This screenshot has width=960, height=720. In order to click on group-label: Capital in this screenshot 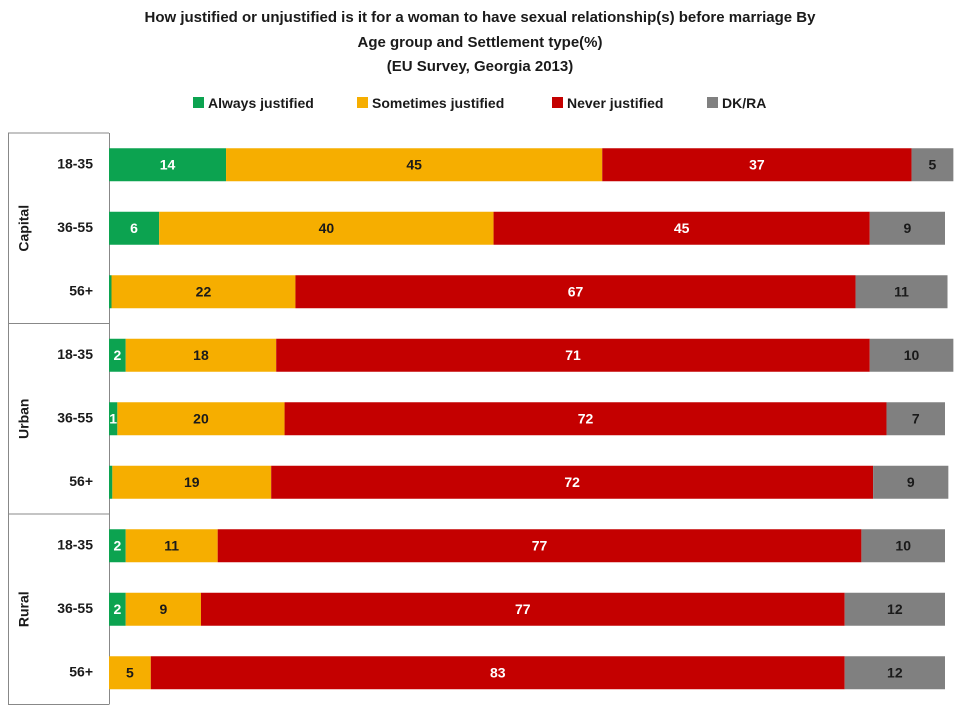, I will do `click(24, 228)`.